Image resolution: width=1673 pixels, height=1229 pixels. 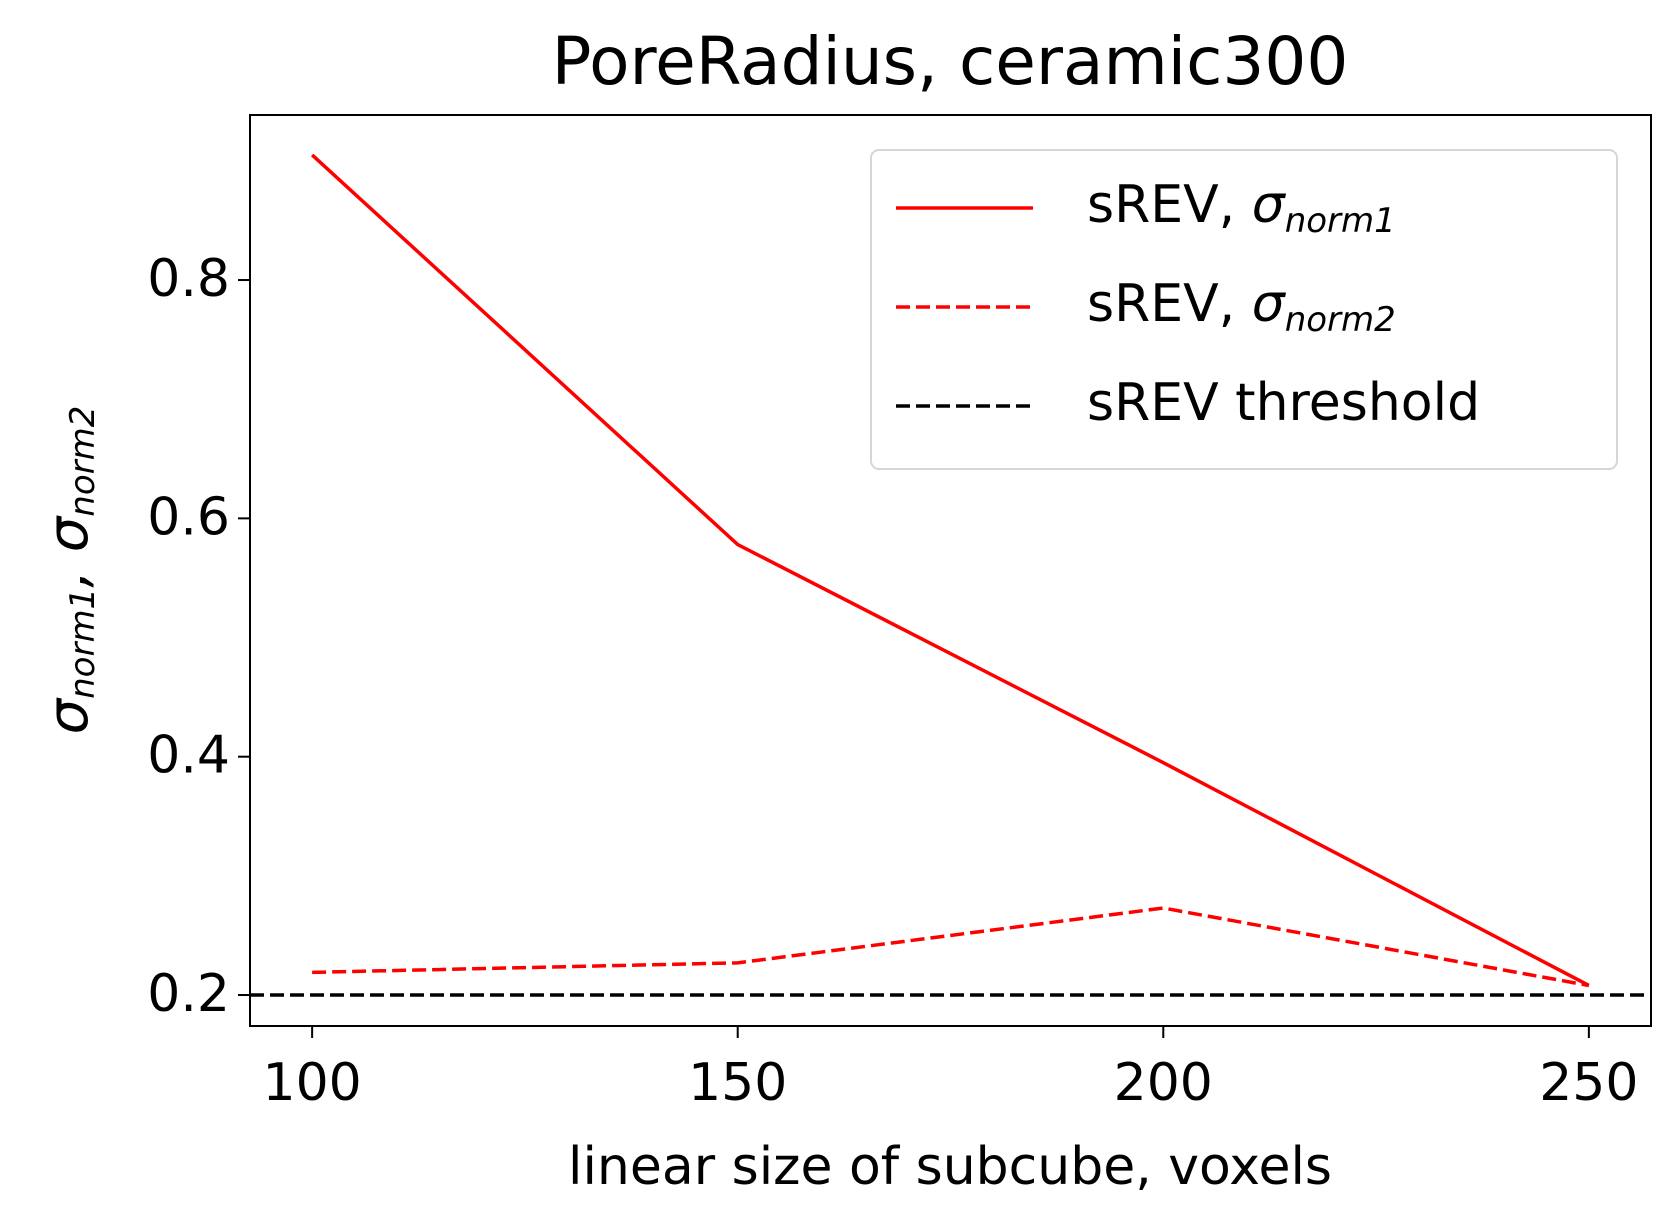 What do you see at coordinates (950, 1167) in the screenshot?
I see `x-axis-label: linear size of subcube, voxels` at bounding box center [950, 1167].